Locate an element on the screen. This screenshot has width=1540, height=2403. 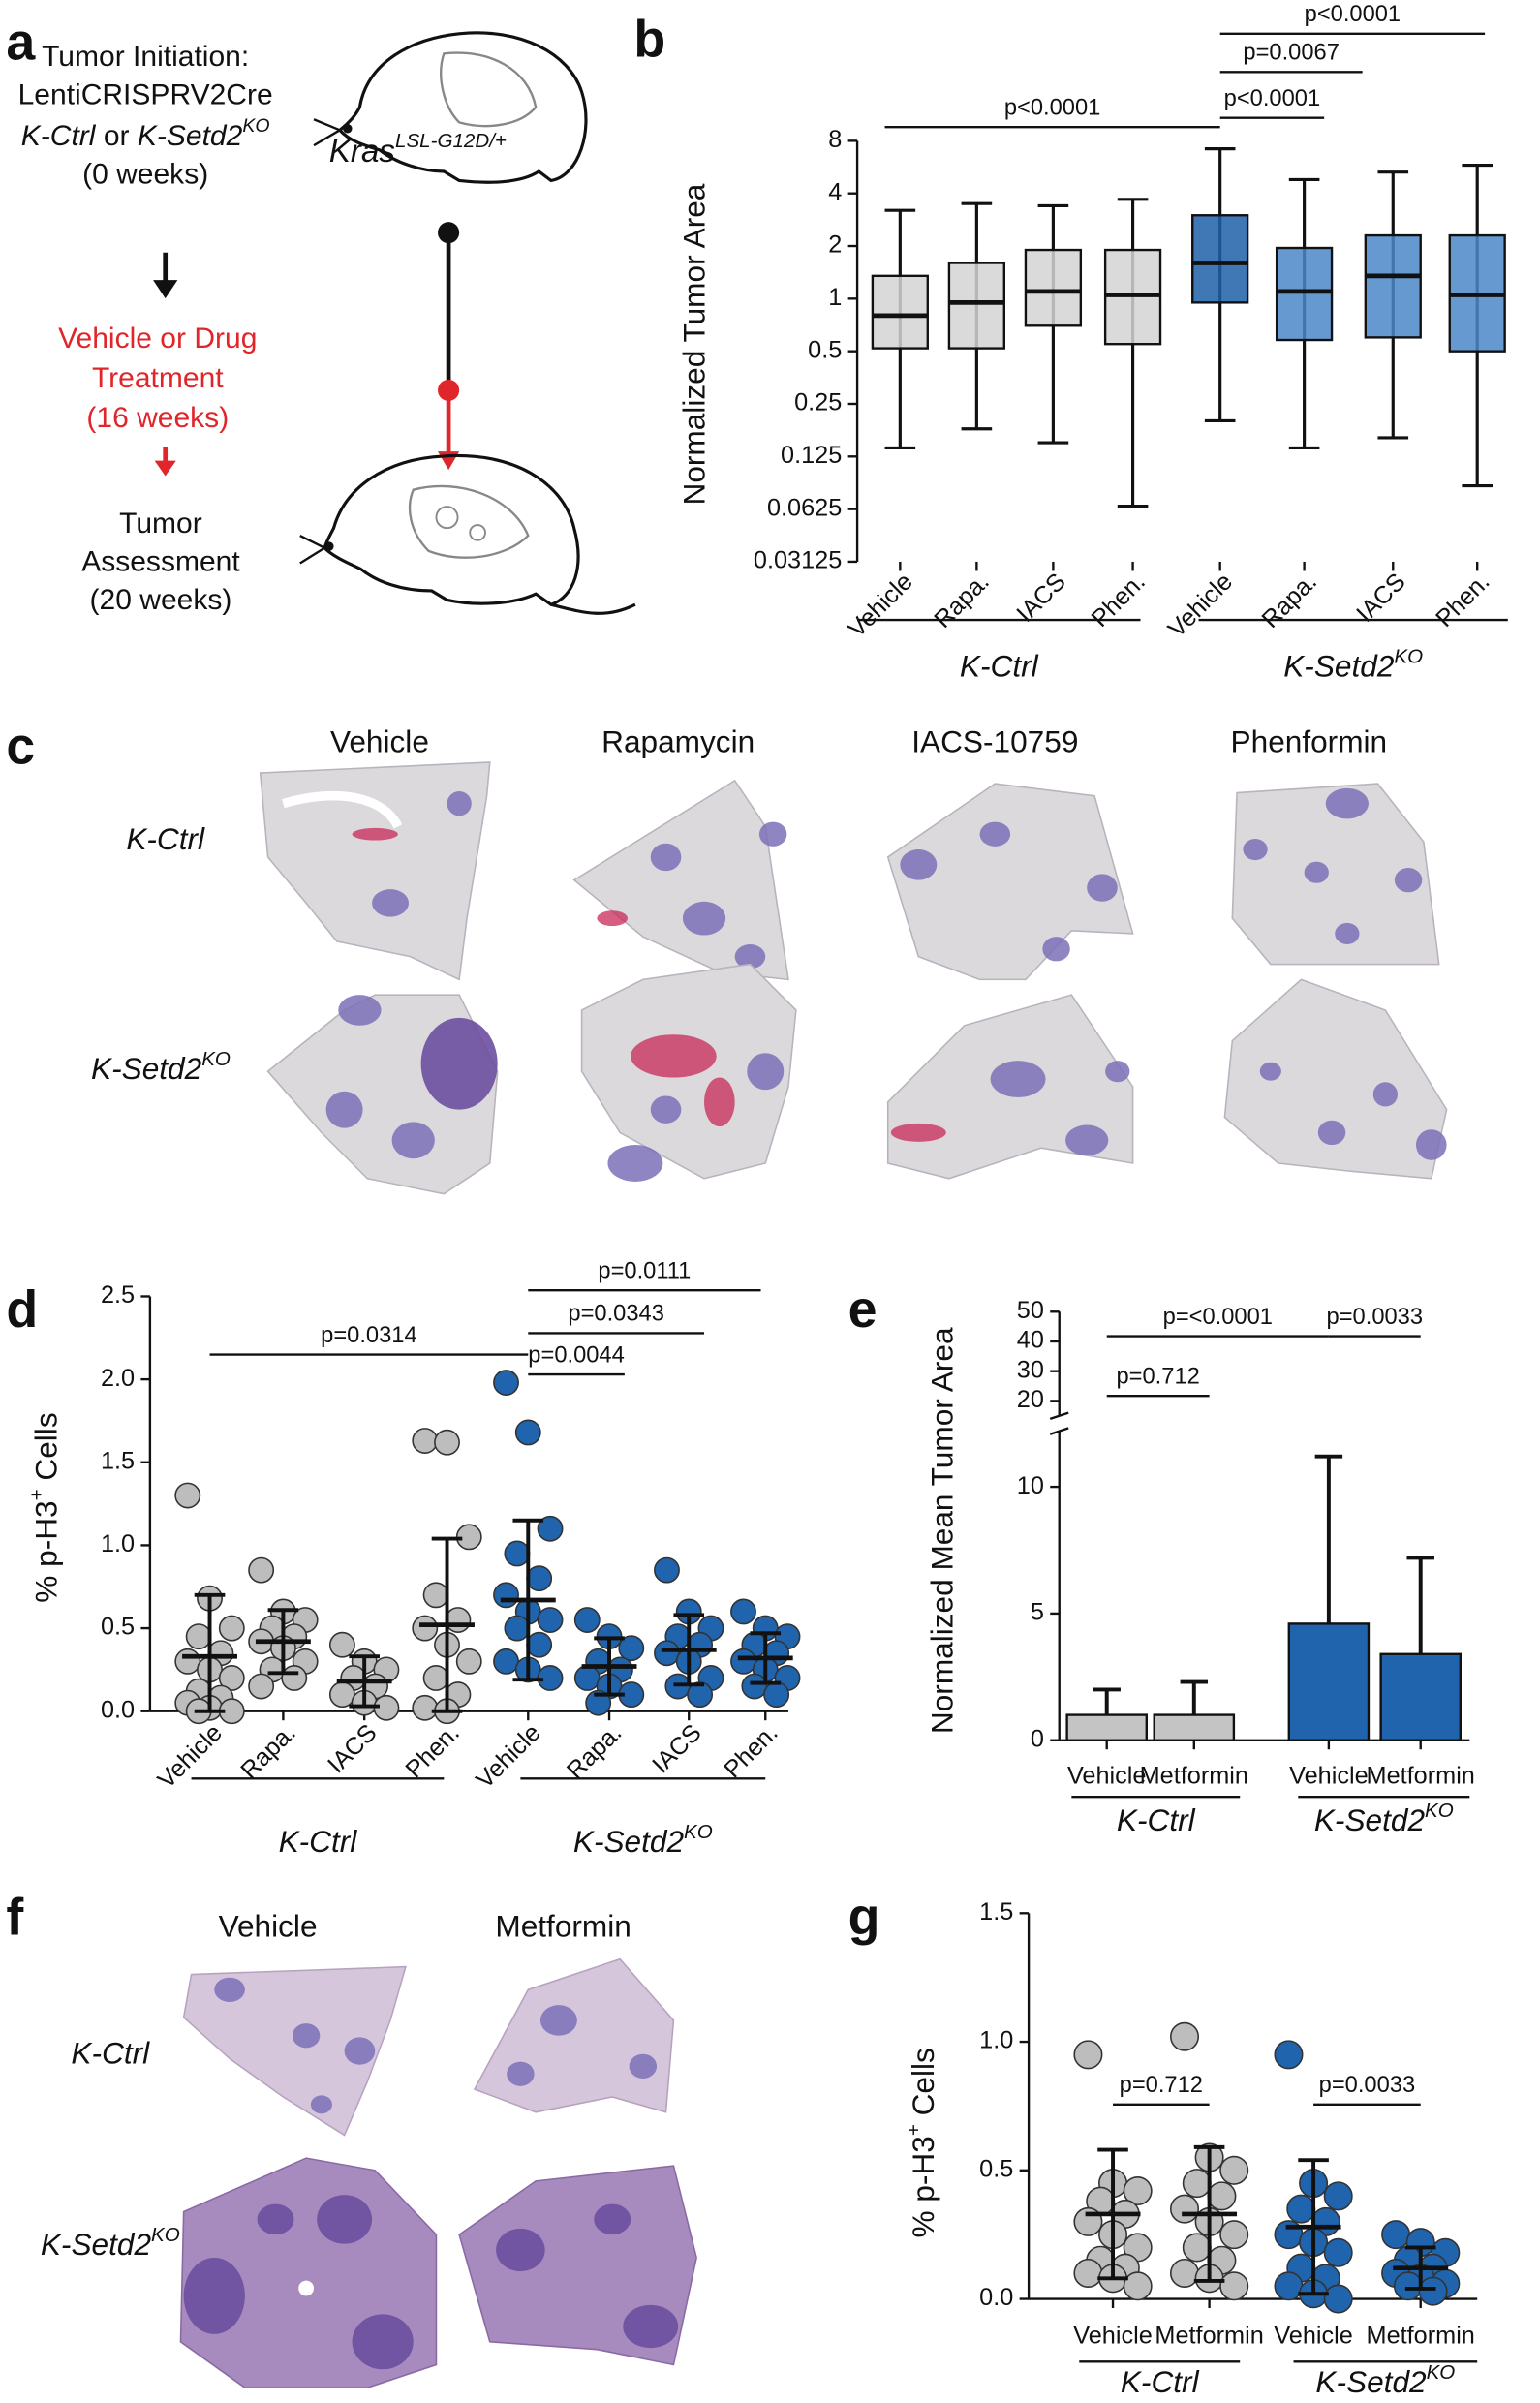
step-text: (0 weeks) is located at coordinates (145, 175).